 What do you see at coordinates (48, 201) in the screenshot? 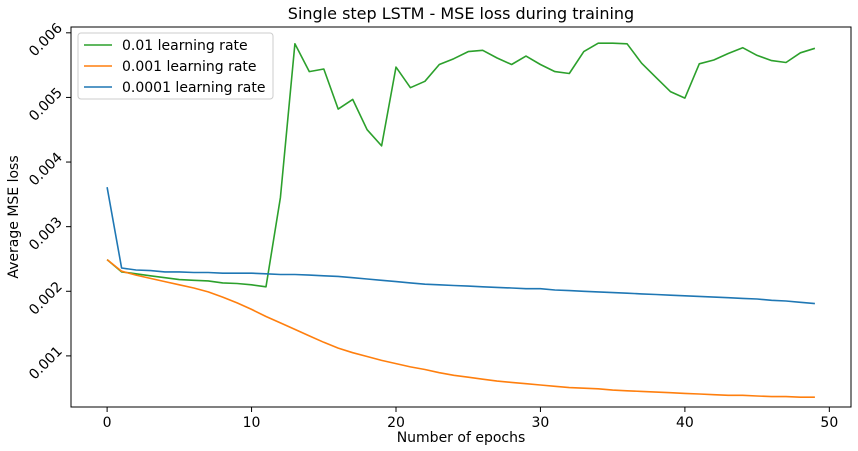
I see `y-axis: 0.001 0.002 0.003 0.004 0.005 0.006` at bounding box center [48, 201].